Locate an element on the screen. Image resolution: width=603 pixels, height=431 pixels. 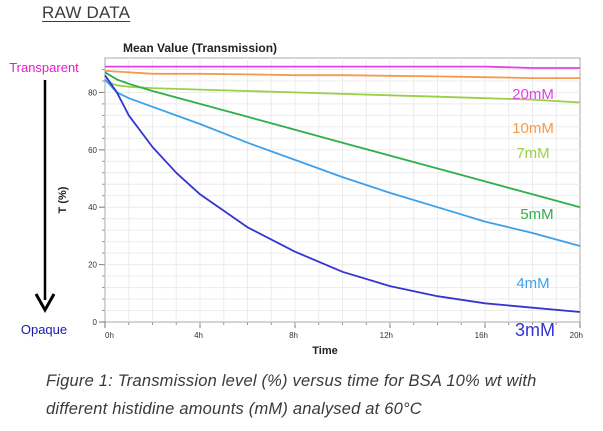
x-tick-label: 12h is located at coordinates (386, 335).